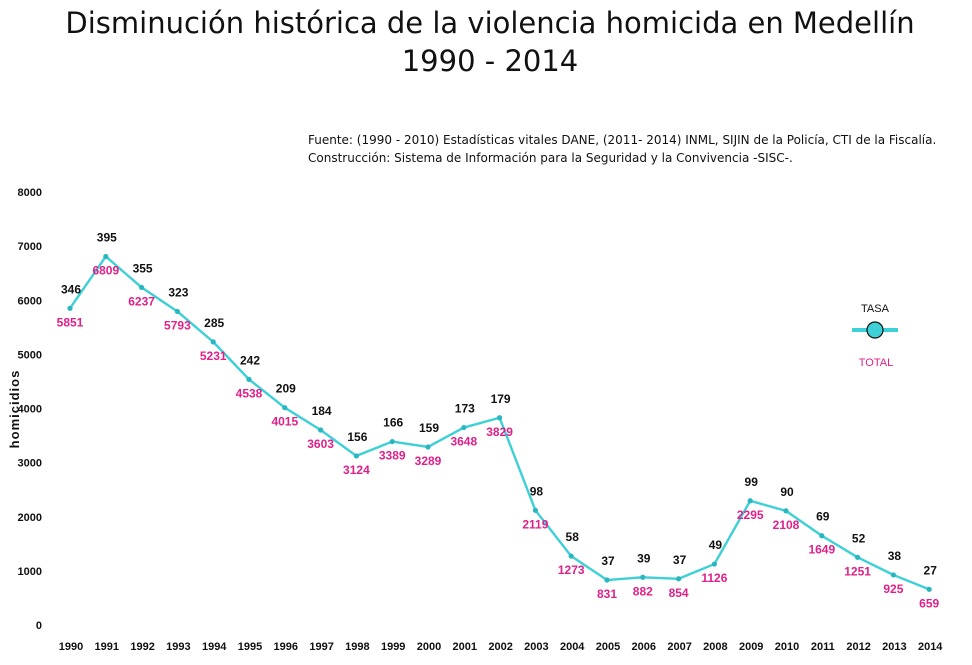 This screenshot has height=665, width=972. Describe the element at coordinates (465, 647) in the screenshot. I see `x-tick-label: 2001` at that location.